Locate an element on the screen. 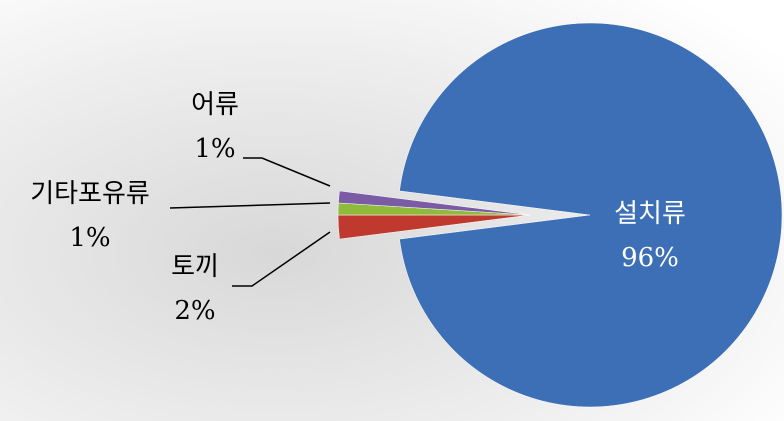  slice-label: 기타포유류 is located at coordinates (90, 194).